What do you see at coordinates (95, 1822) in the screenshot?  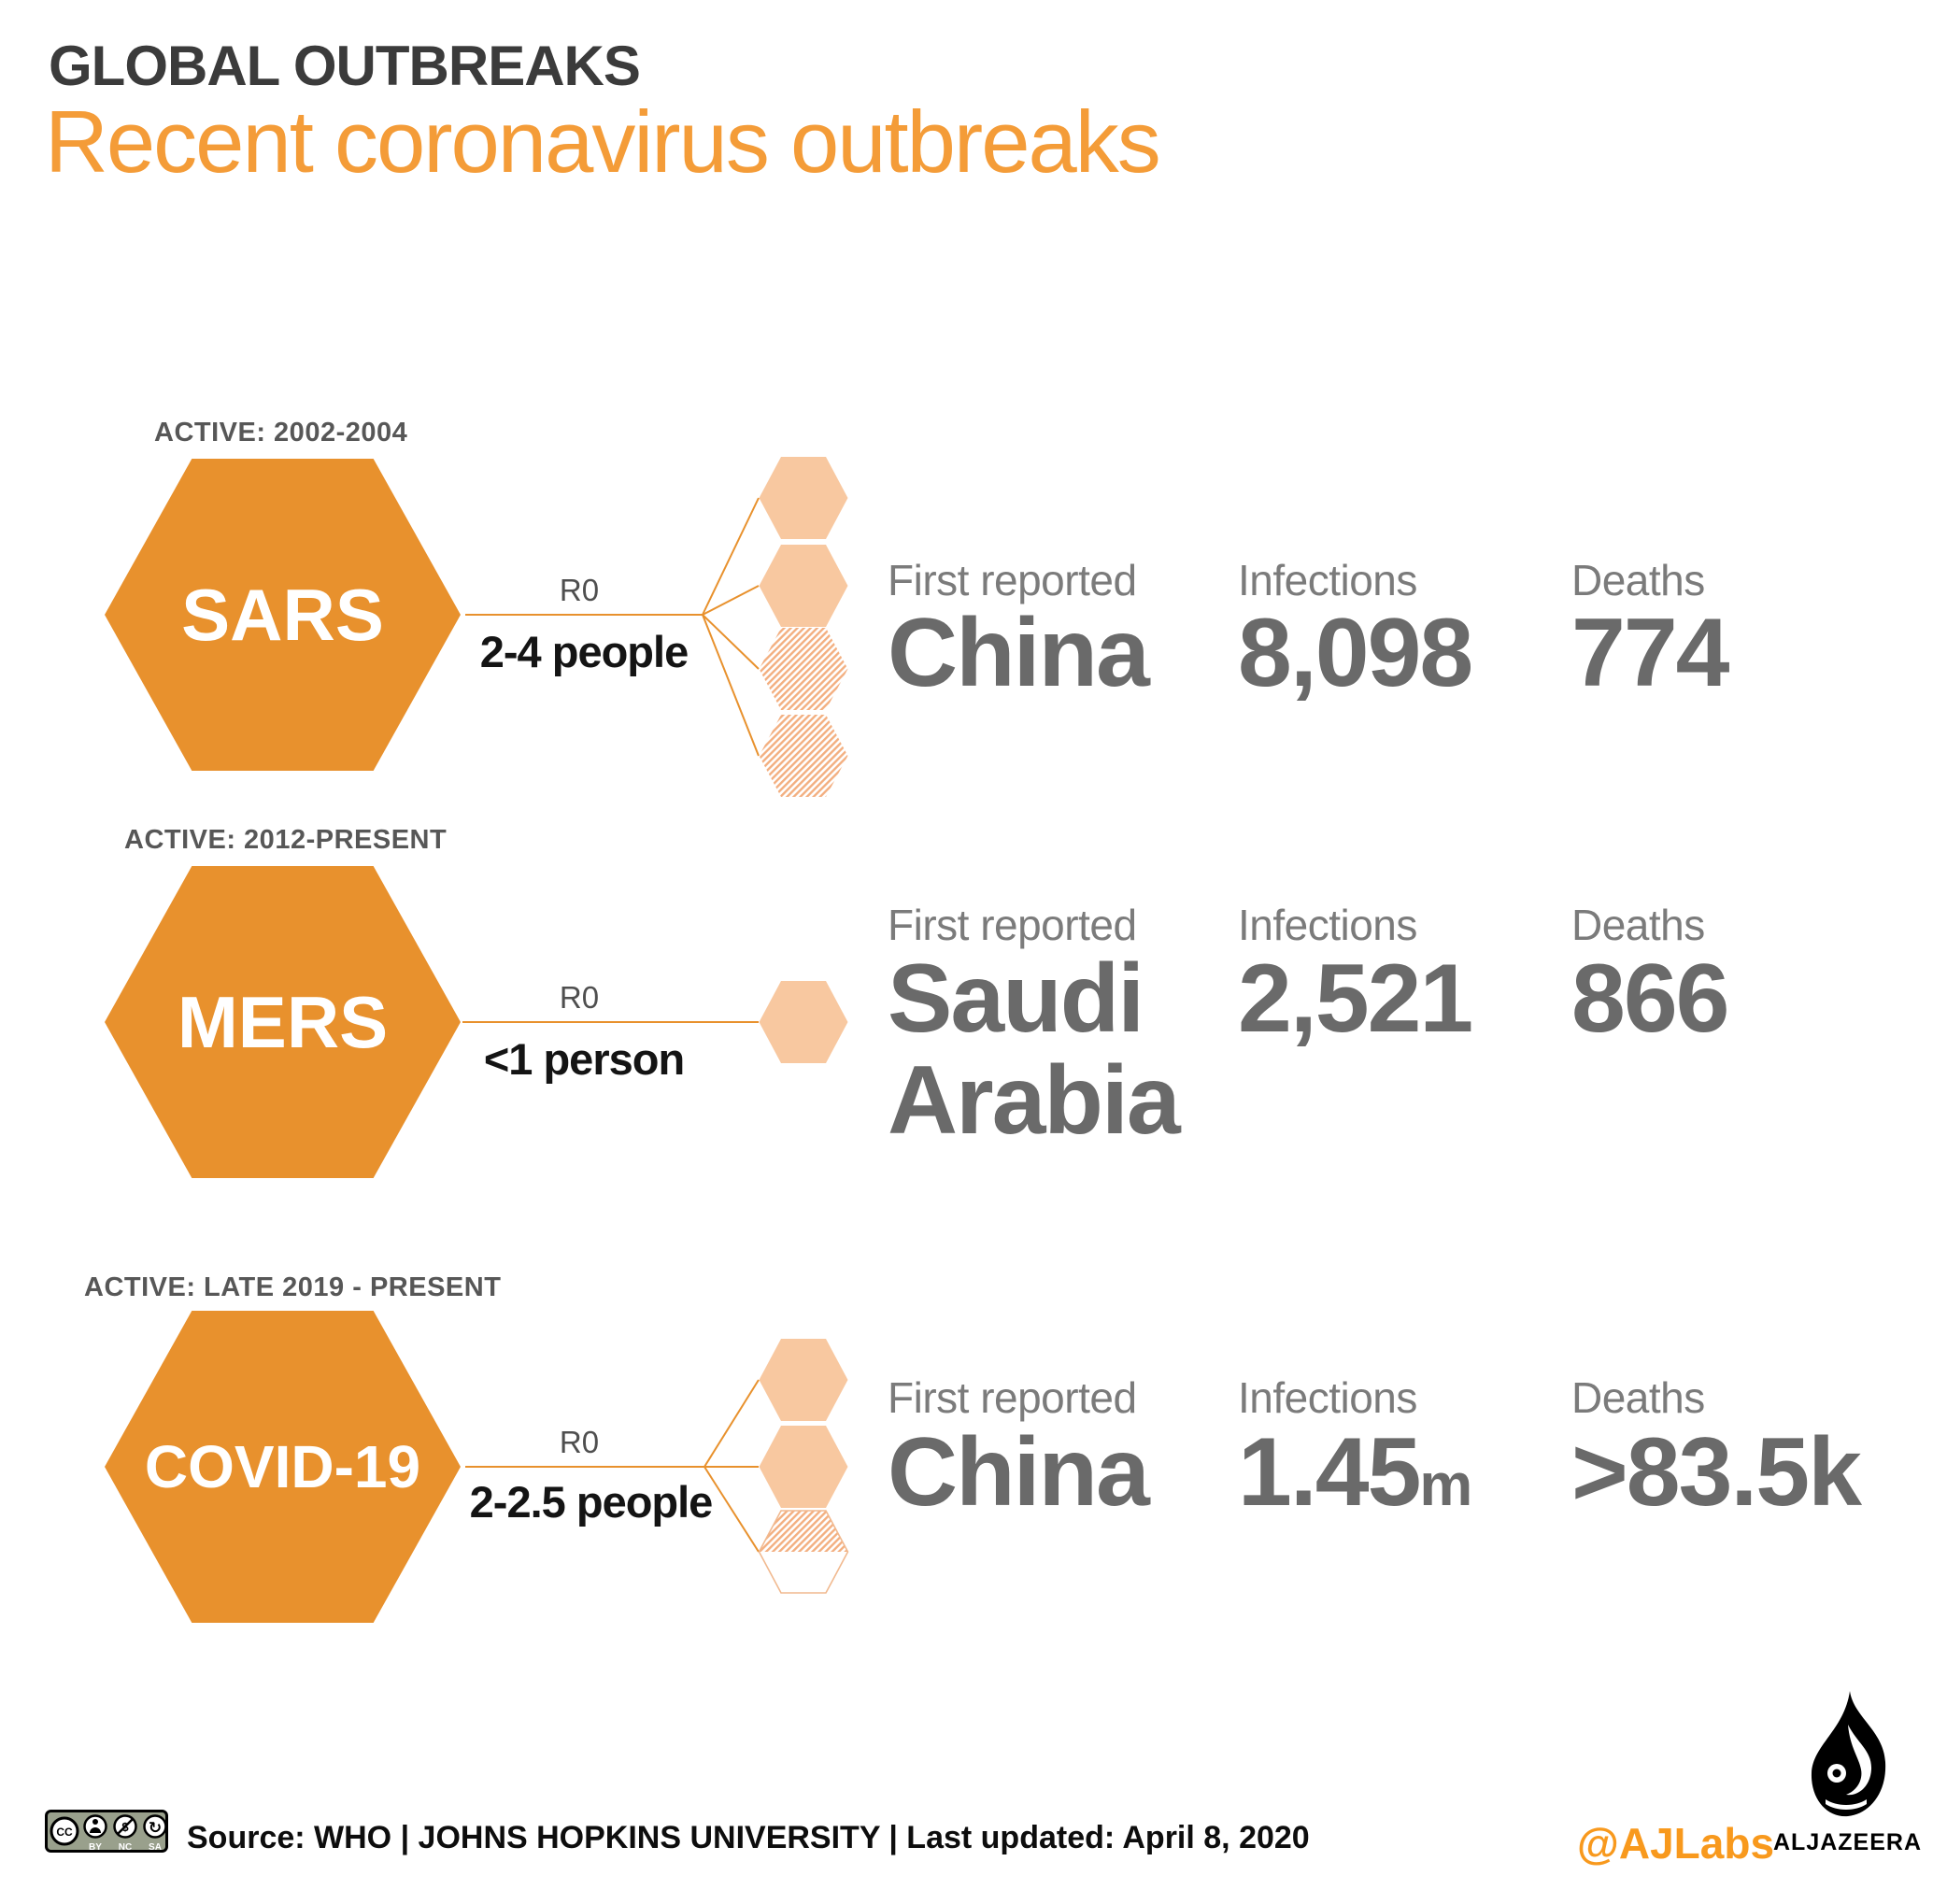 I see `cc-by-person-head` at bounding box center [95, 1822].